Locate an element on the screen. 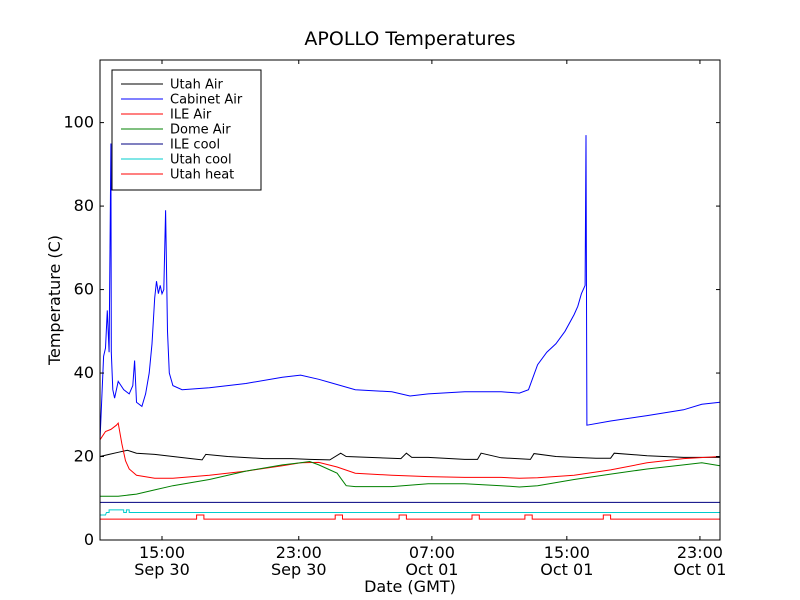 The height and width of the screenshot is (600, 800). legend-label: Cabinet Air is located at coordinates (206, 100).